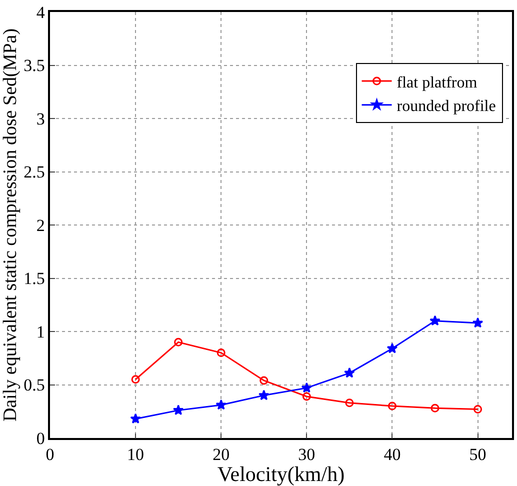  I want to click on y-tick-label: 2.5, so click(34, 172).